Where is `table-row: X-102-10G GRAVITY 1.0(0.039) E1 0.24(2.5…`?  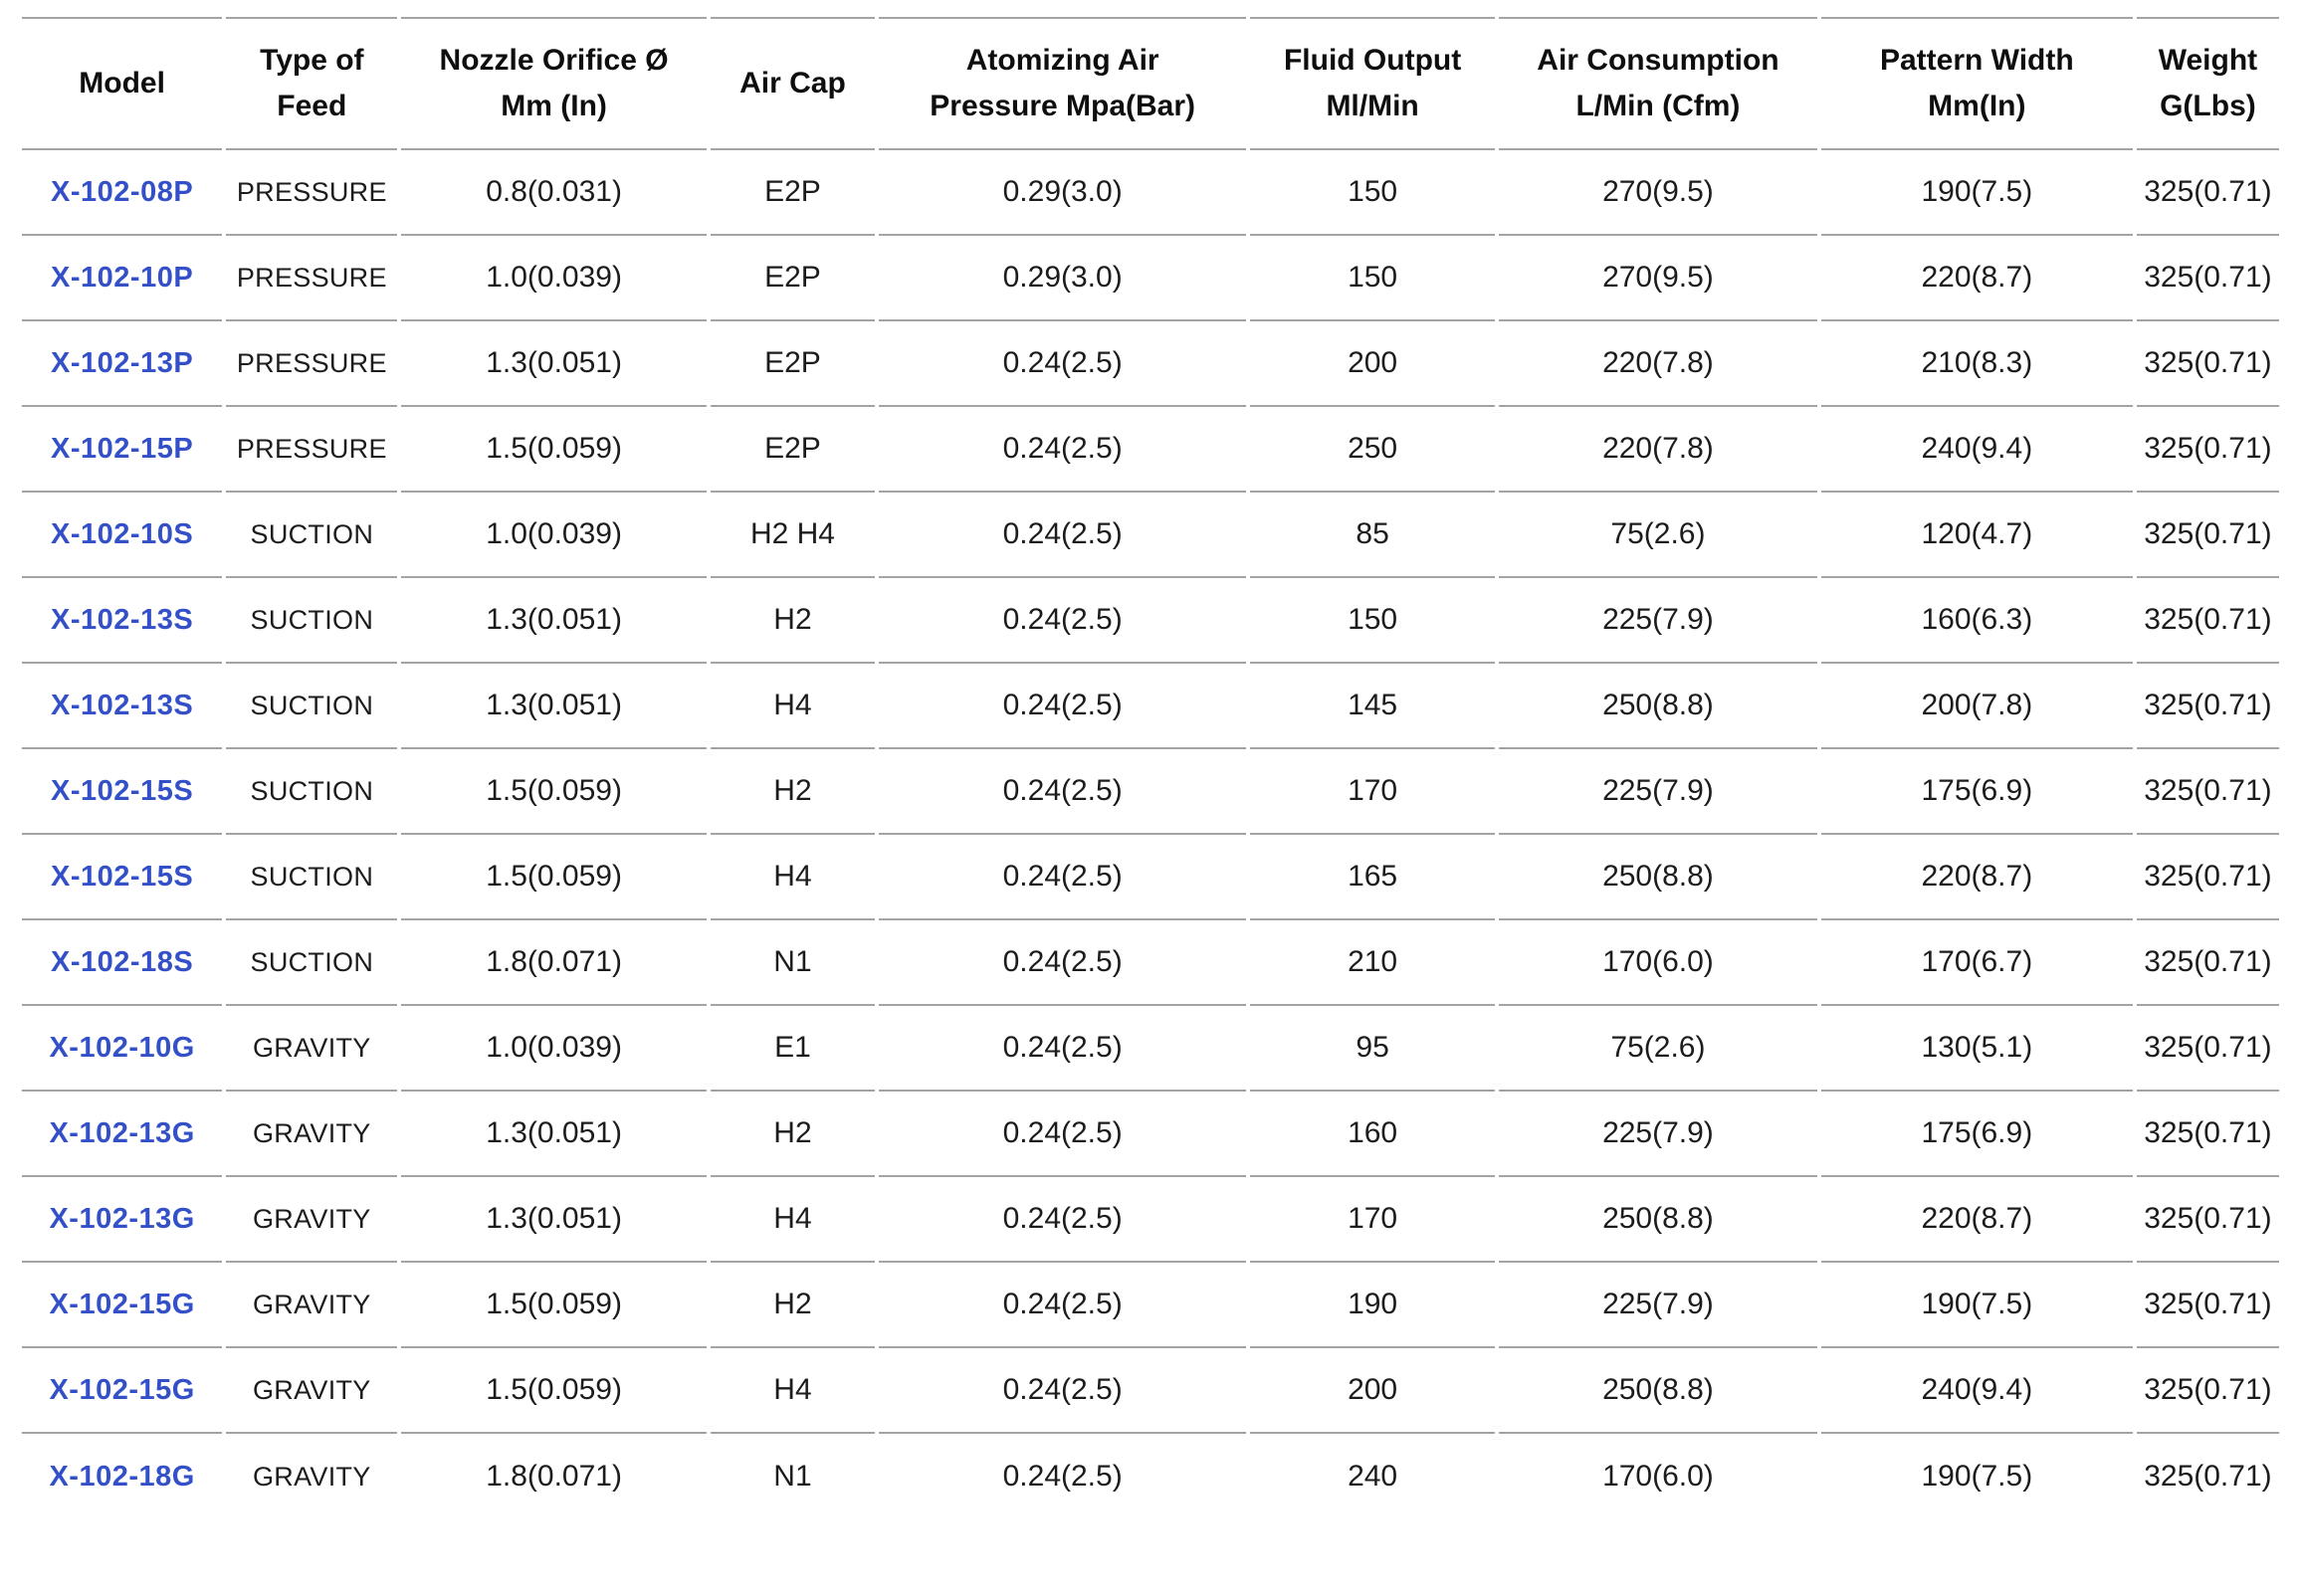 table-row: X-102-10G GRAVITY 1.0(0.039) E1 0.24(2.5… is located at coordinates (1150, 1049).